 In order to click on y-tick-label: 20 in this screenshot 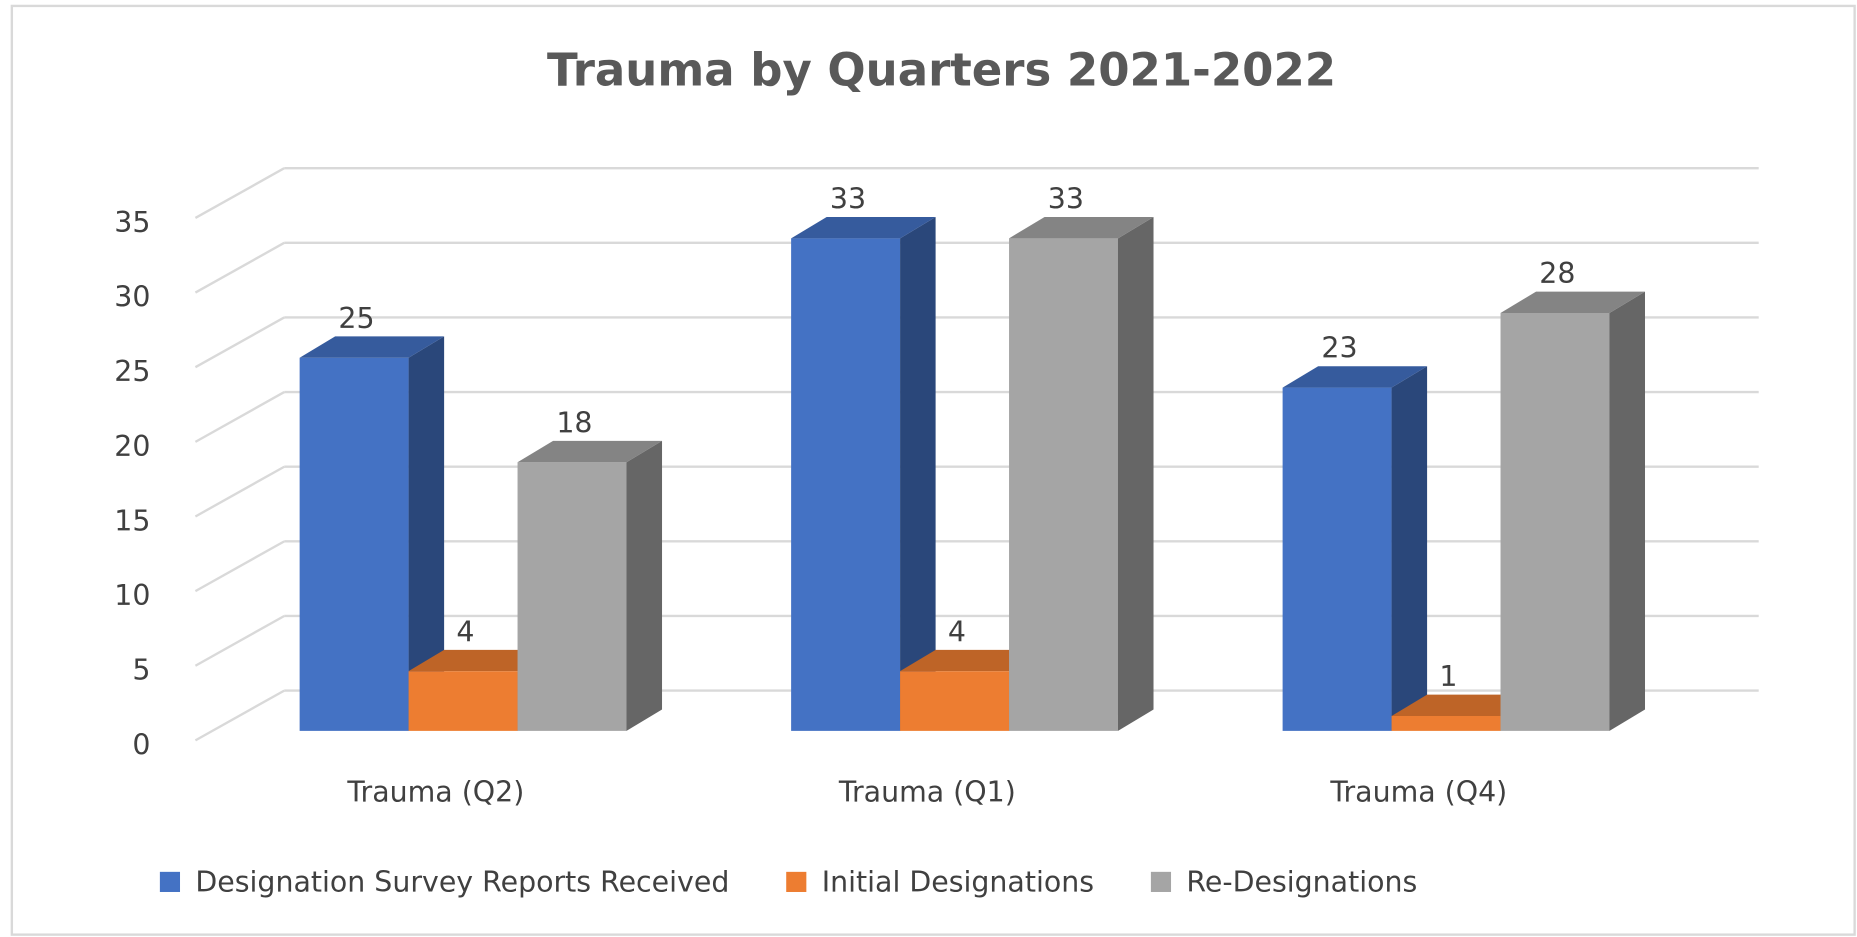, I will do `click(132, 446)`.